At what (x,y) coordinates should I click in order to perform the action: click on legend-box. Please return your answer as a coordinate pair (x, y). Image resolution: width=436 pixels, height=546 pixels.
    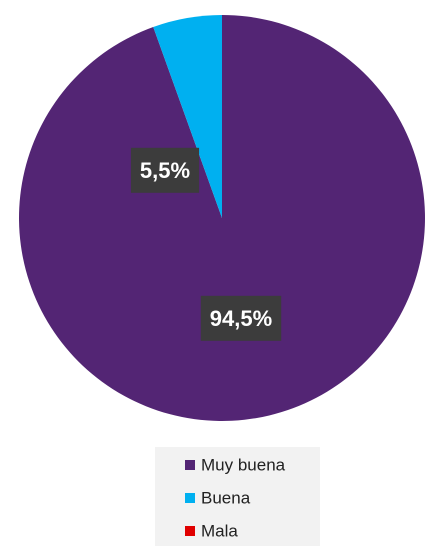
    Looking at the image, I should click on (237, 496).